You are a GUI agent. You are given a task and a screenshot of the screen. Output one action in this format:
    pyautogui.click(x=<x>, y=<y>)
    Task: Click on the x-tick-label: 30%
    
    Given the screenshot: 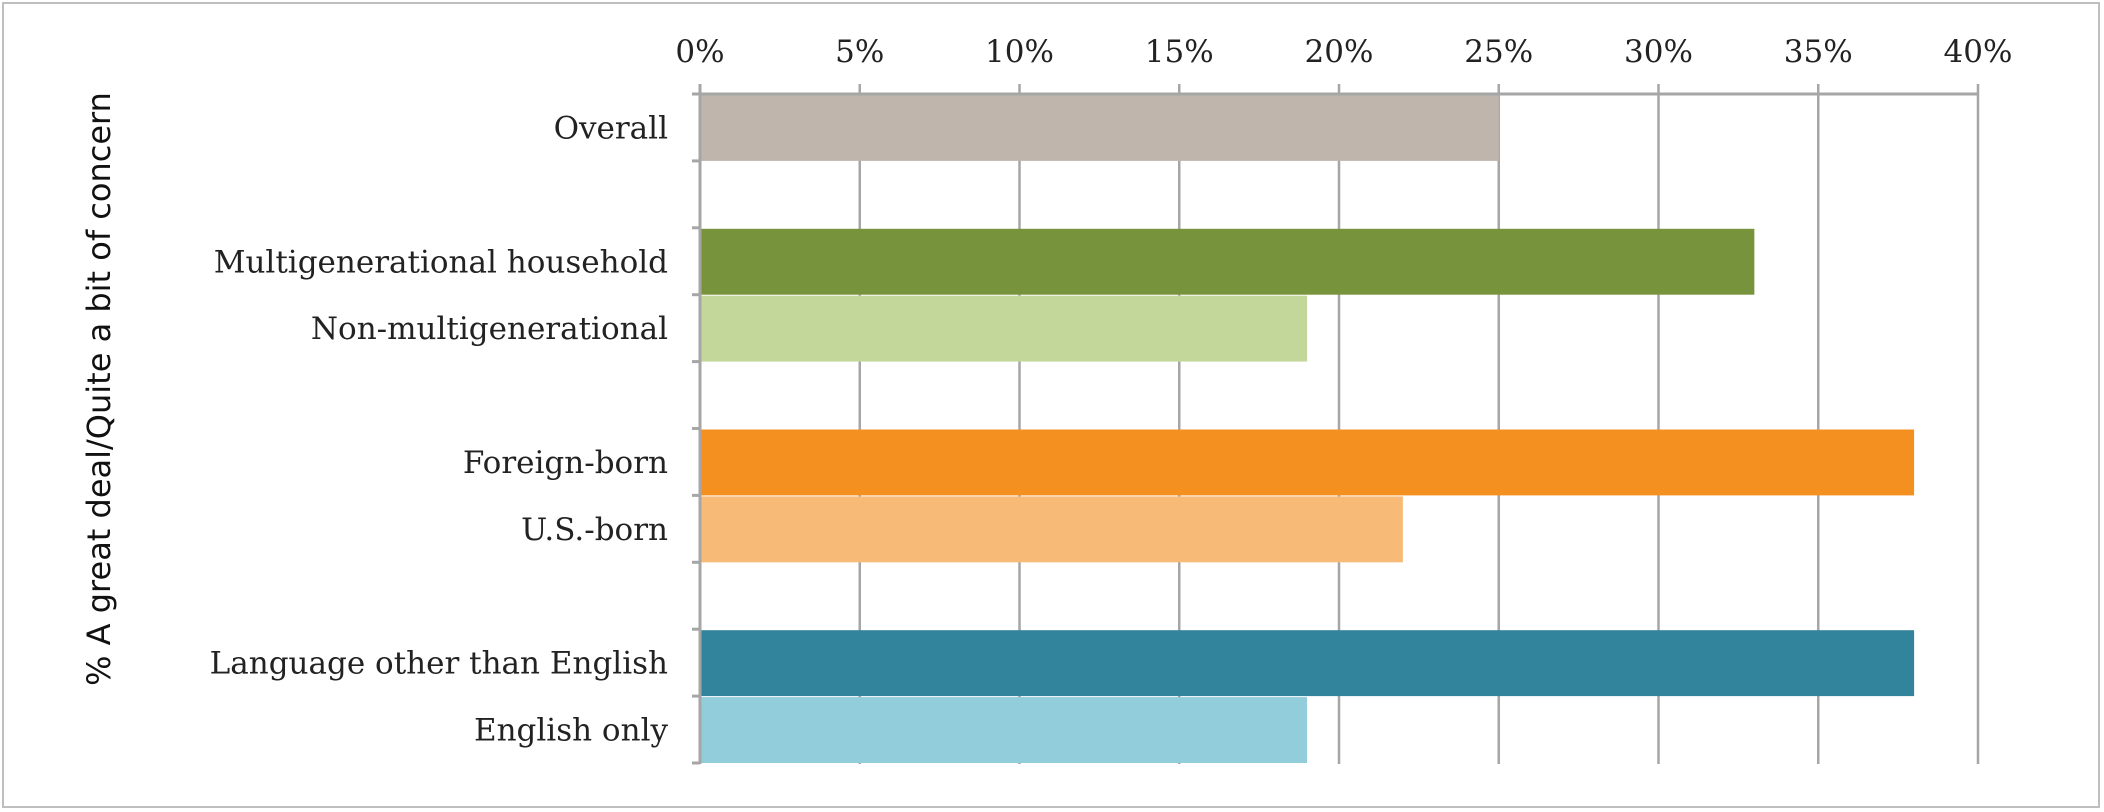 What is the action you would take?
    pyautogui.click(x=1658, y=52)
    